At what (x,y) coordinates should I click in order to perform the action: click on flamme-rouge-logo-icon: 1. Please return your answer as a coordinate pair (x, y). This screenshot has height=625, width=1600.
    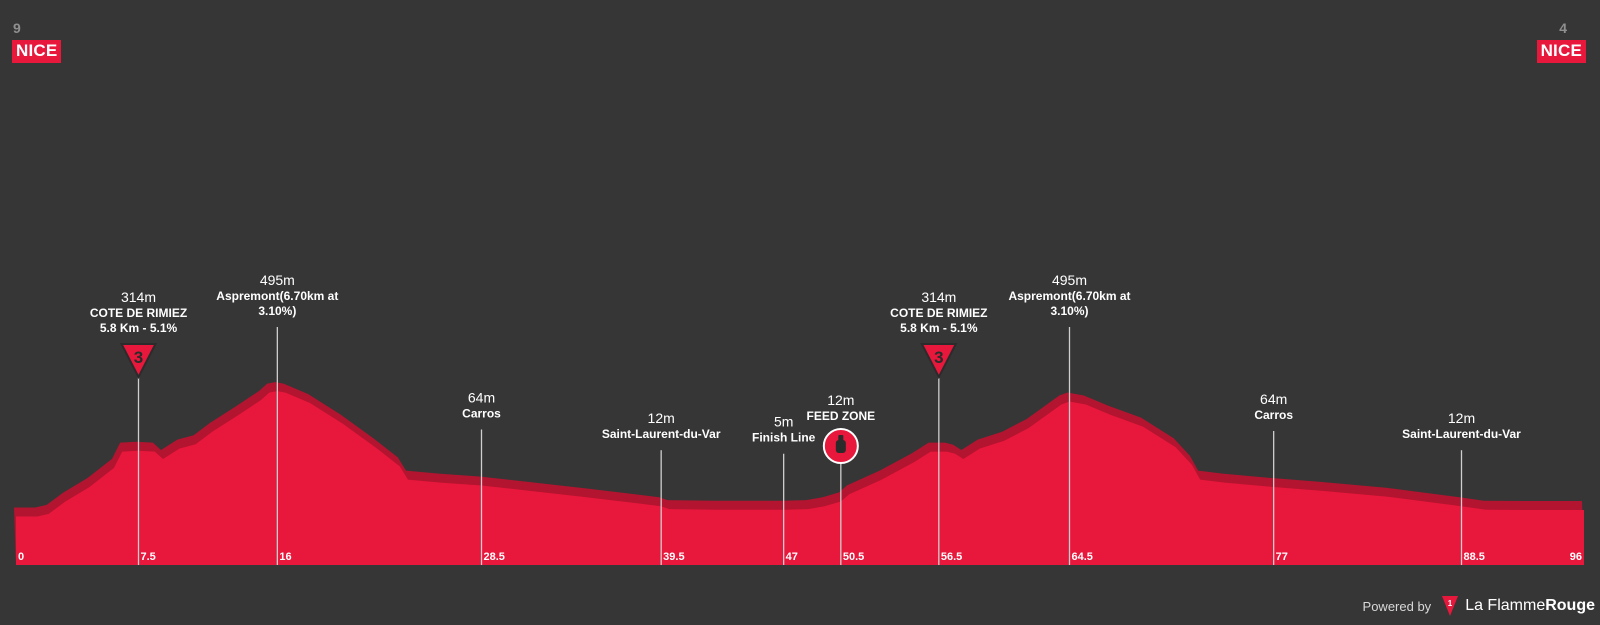
    Looking at the image, I should click on (1450, 606).